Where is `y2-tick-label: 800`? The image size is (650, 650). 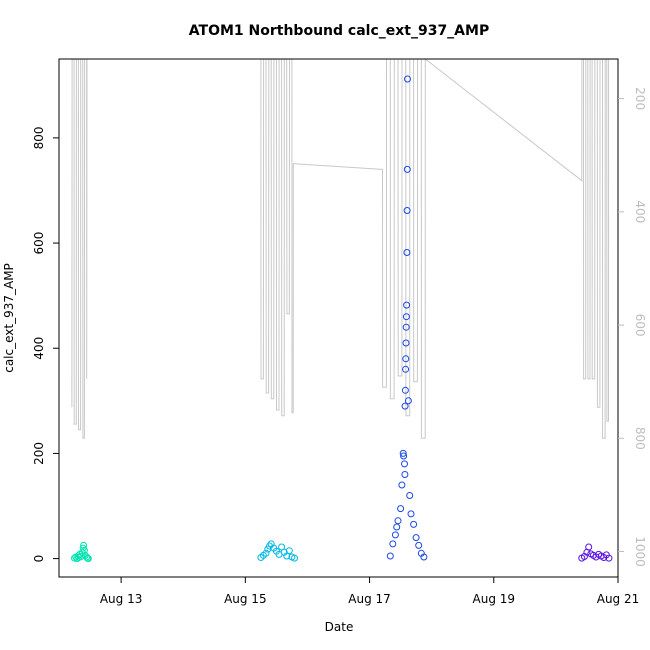
y2-tick-label: 800 is located at coordinates (640, 438).